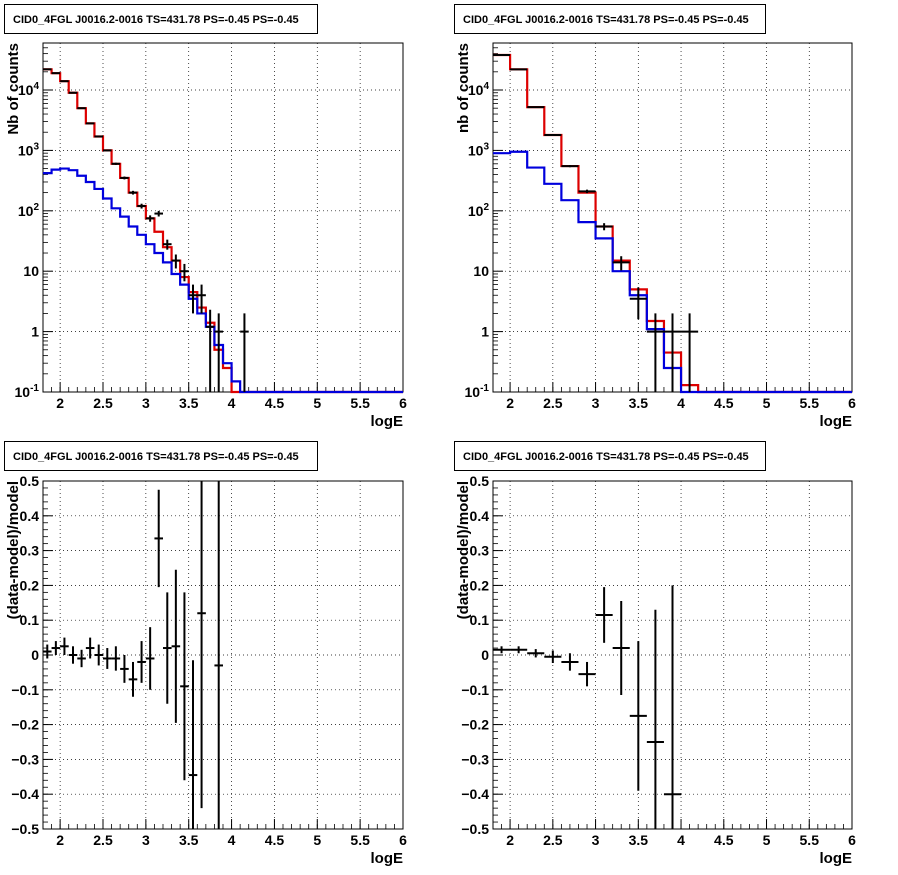 This screenshot has width=898, height=875. What do you see at coordinates (29, 149) in the screenshot?
I see `y-tick-label: 10³` at bounding box center [29, 149].